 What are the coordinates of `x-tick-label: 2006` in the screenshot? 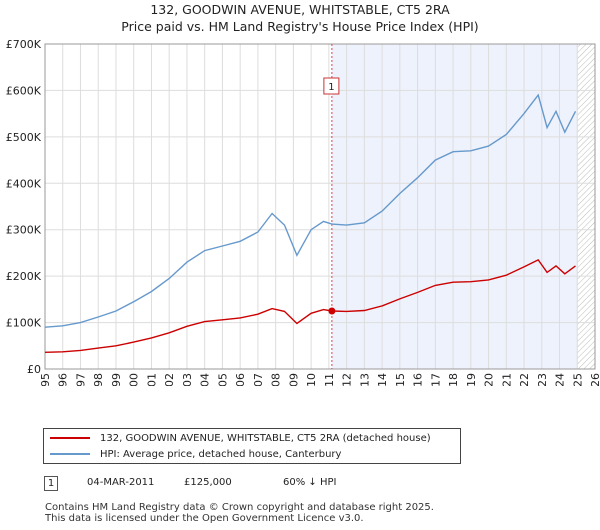 It's located at (240, 379).